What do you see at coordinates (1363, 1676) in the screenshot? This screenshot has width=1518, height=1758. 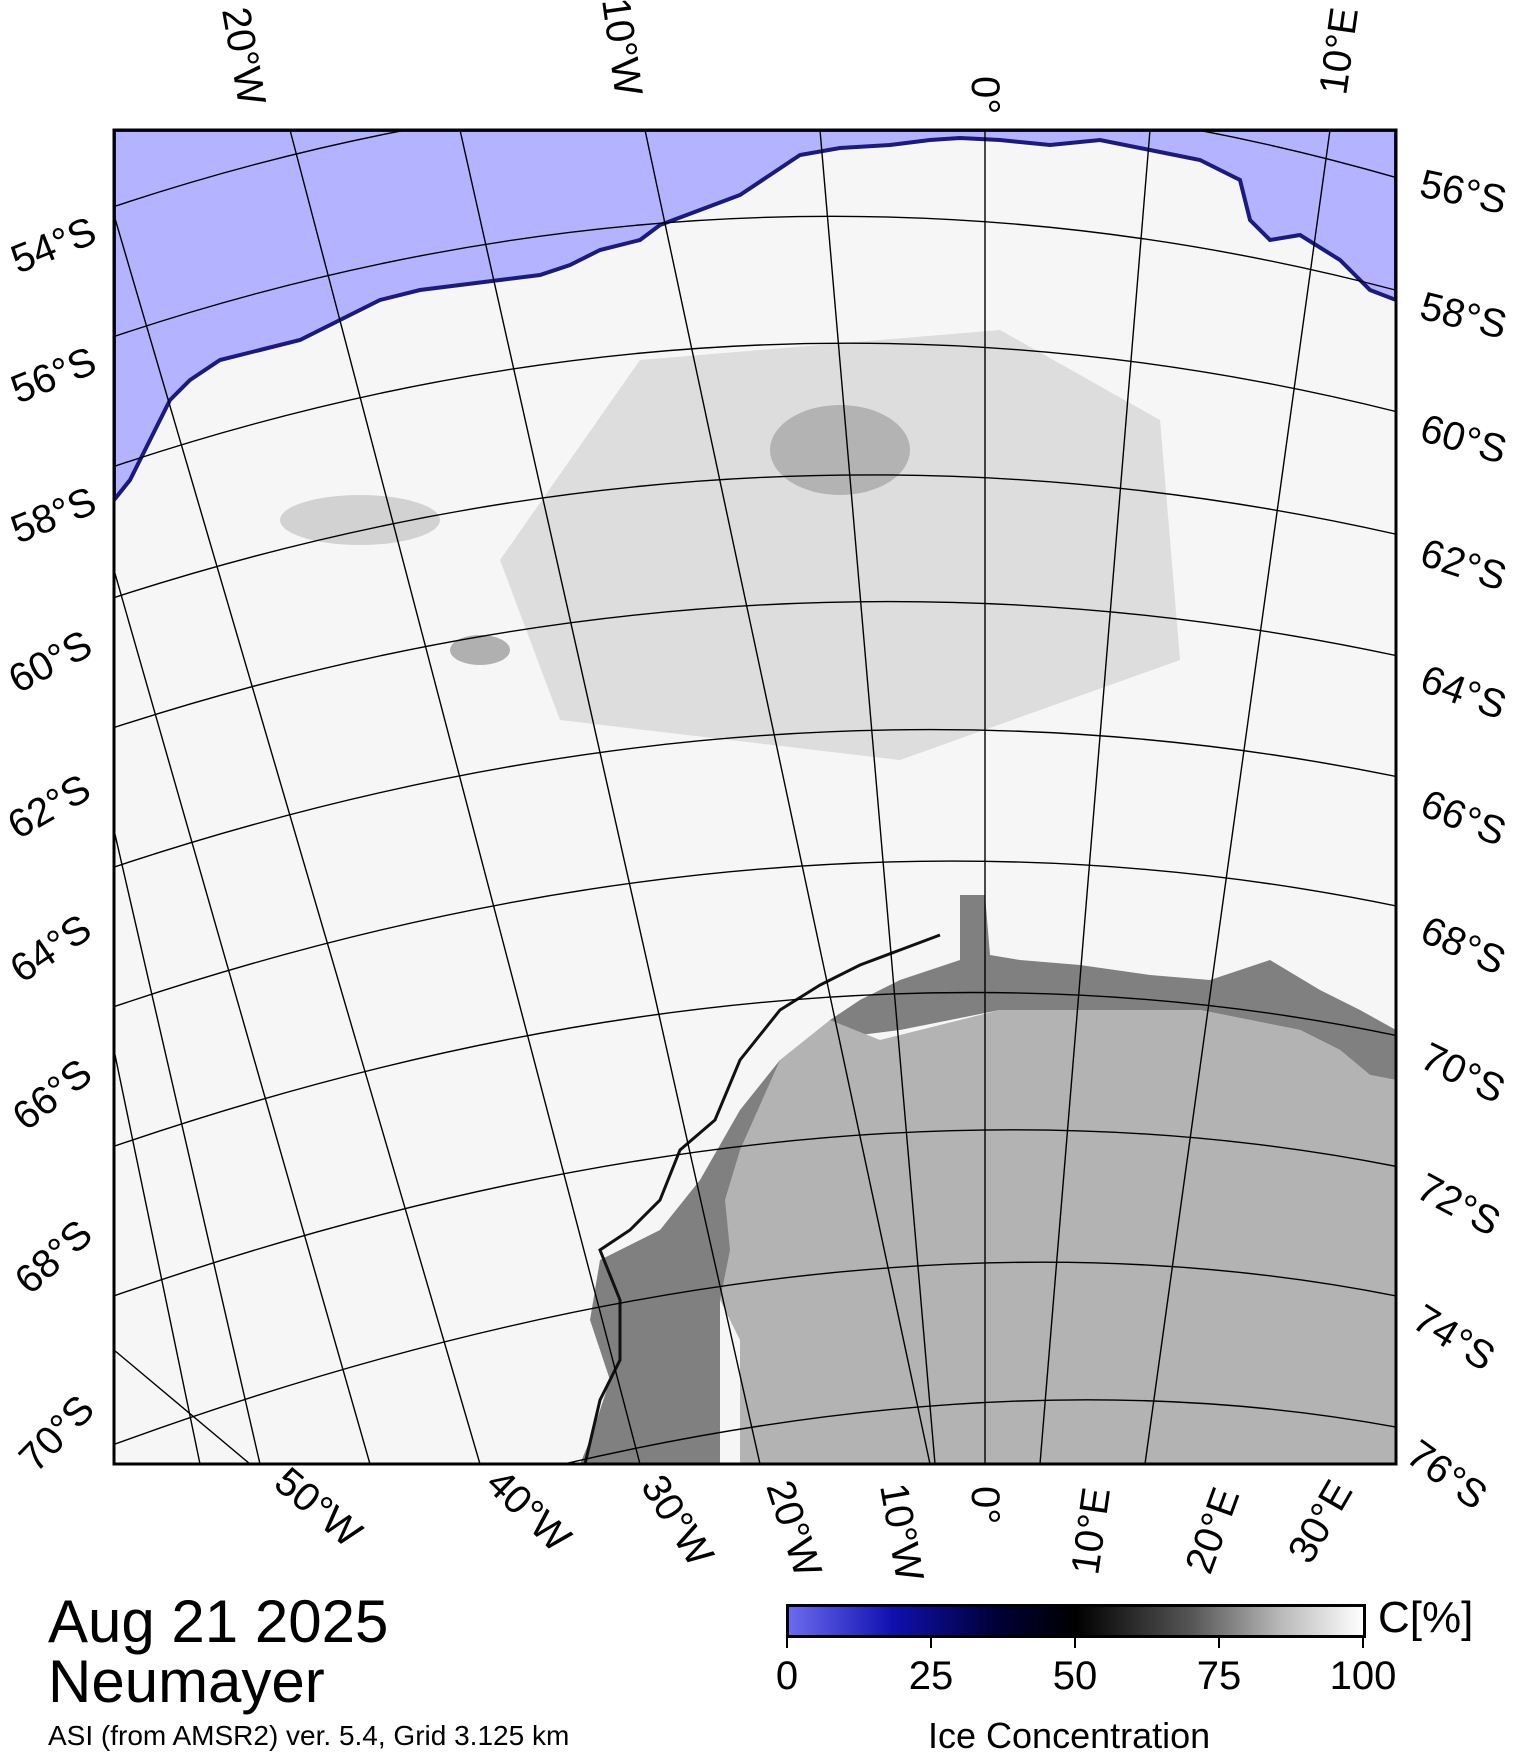 I see `colorbar-tick-label: 100` at bounding box center [1363, 1676].